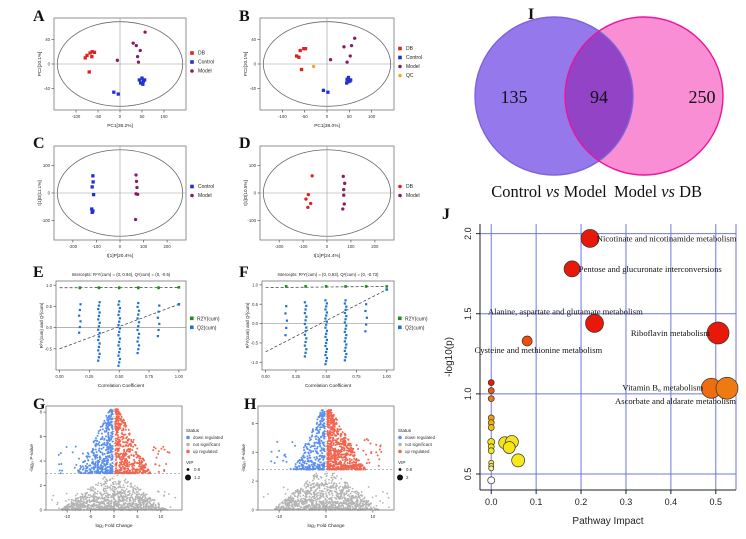  What do you see at coordinates (255, 343) in the screenshot?
I see `svg-text: -0.5` at bounding box center [255, 343].